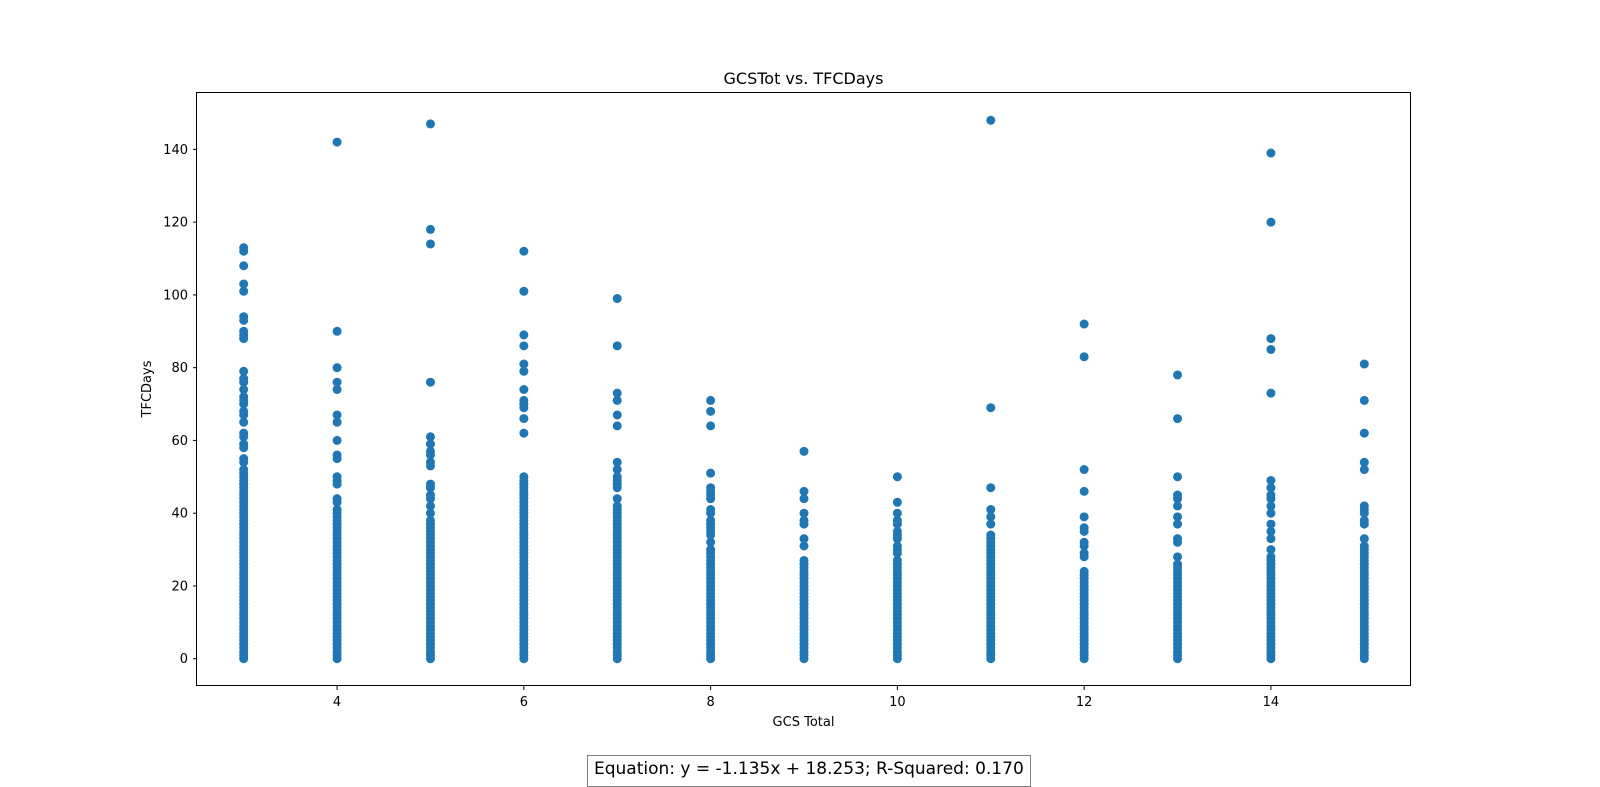 The width and height of the screenshot is (1600, 787). Describe the element at coordinates (806, 698) in the screenshot. I see `x-axis-ticks: 4 6 8 10 12 14` at that location.